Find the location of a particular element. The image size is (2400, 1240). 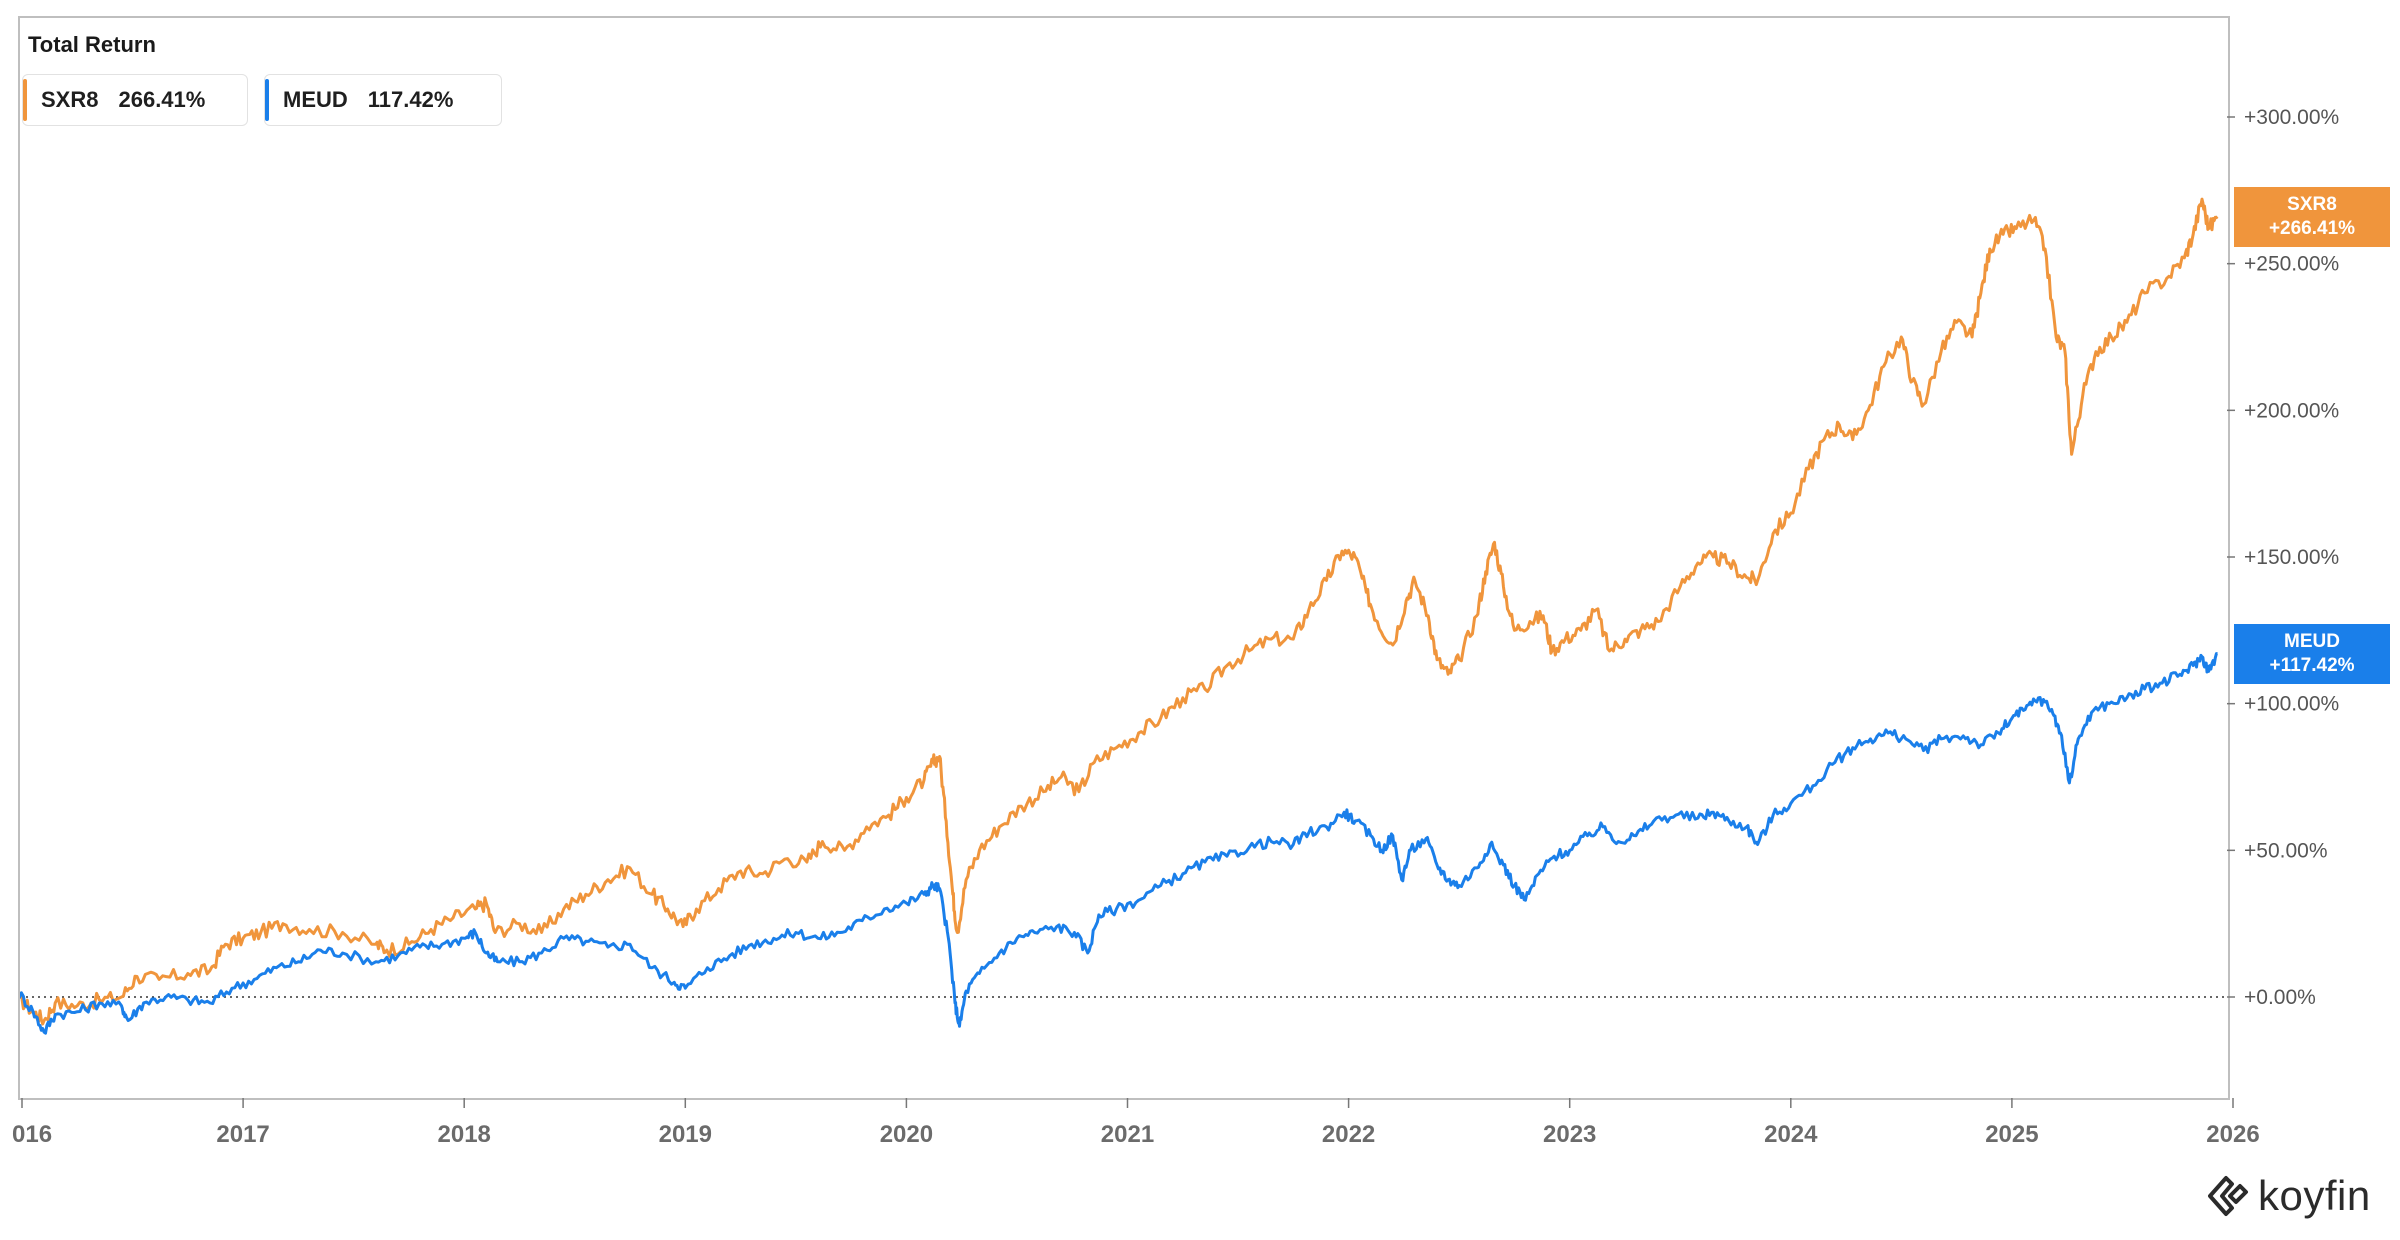

price-tag-value: +266.41% is located at coordinates (2312, 228).